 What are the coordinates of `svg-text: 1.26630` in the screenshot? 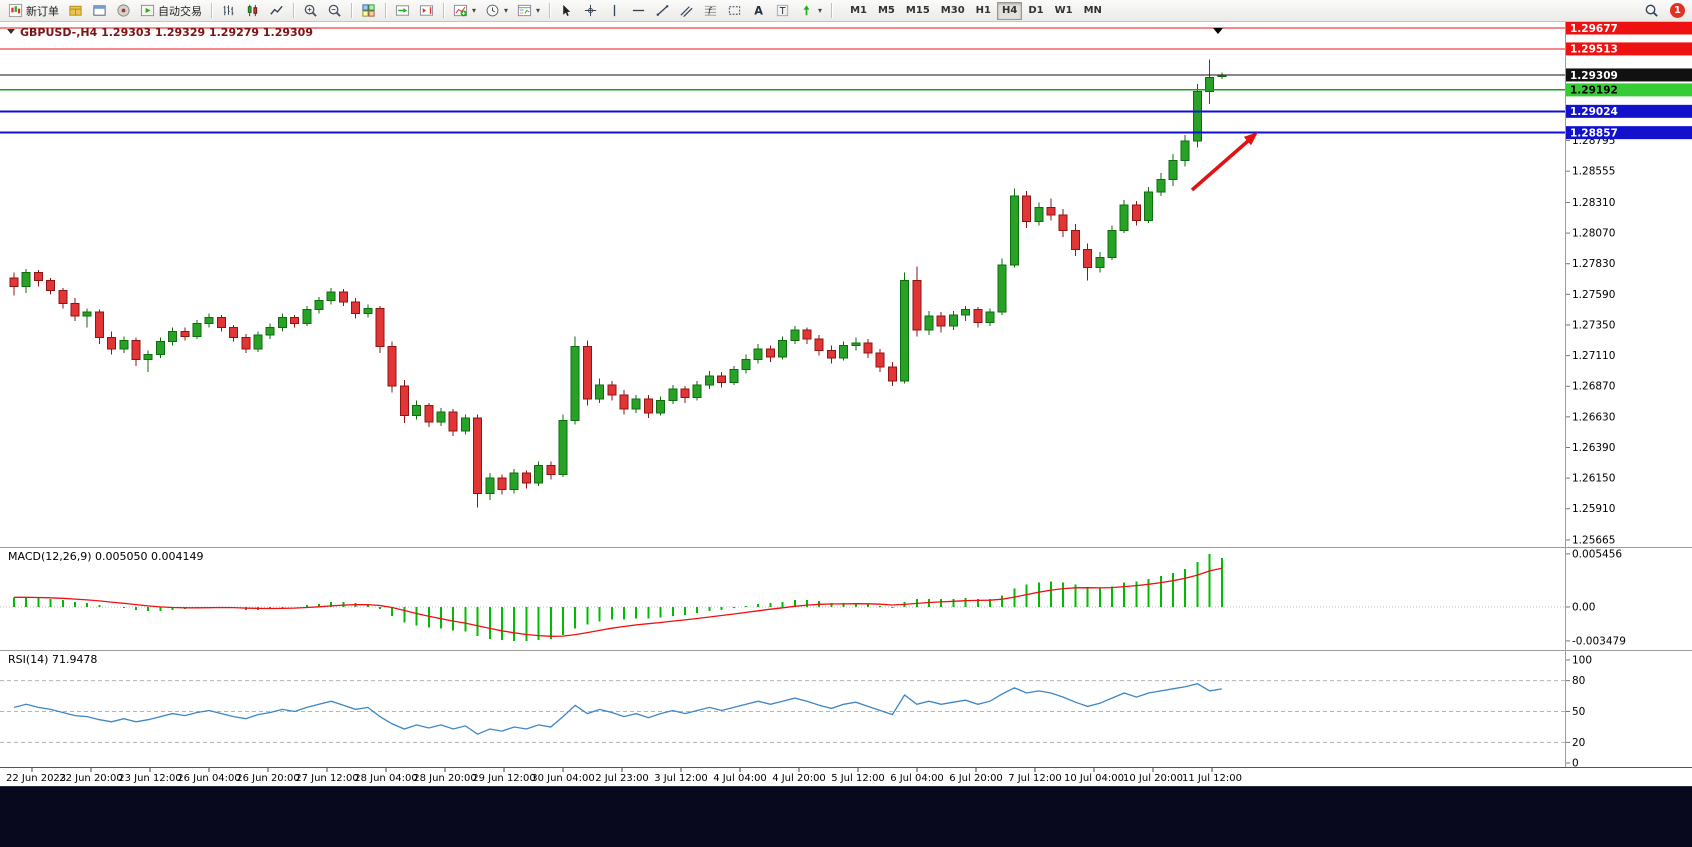 It's located at (1593, 417).